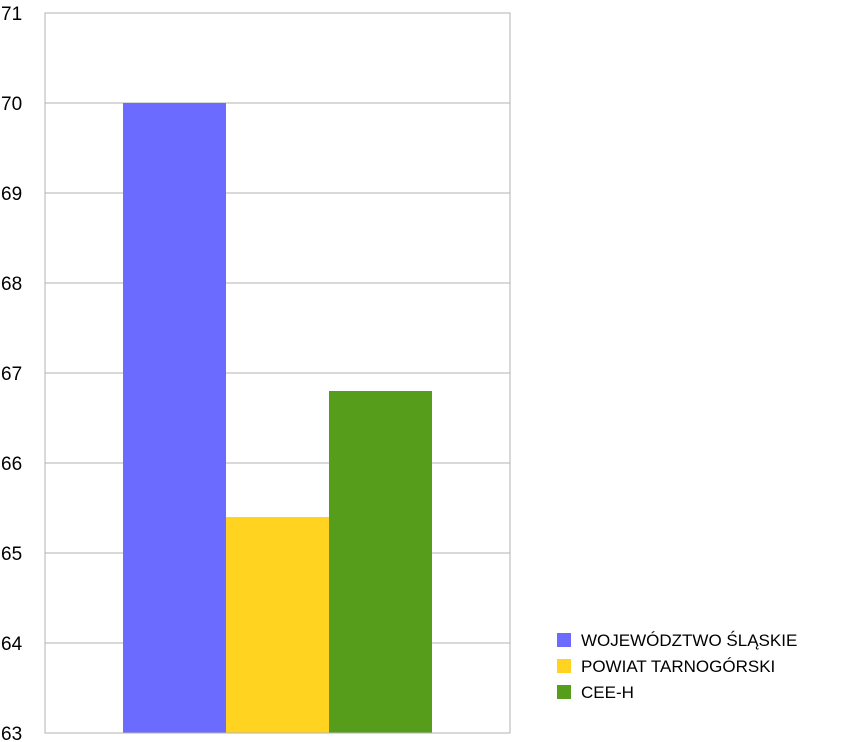 This screenshot has height=742, width=860. What do you see at coordinates (11, 194) in the screenshot?
I see `y-tick-label: 69` at bounding box center [11, 194].